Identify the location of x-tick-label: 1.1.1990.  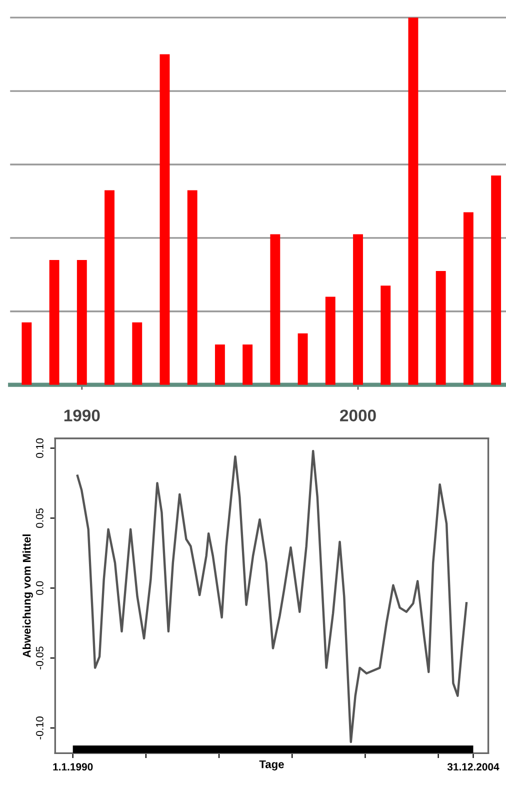
(73, 767).